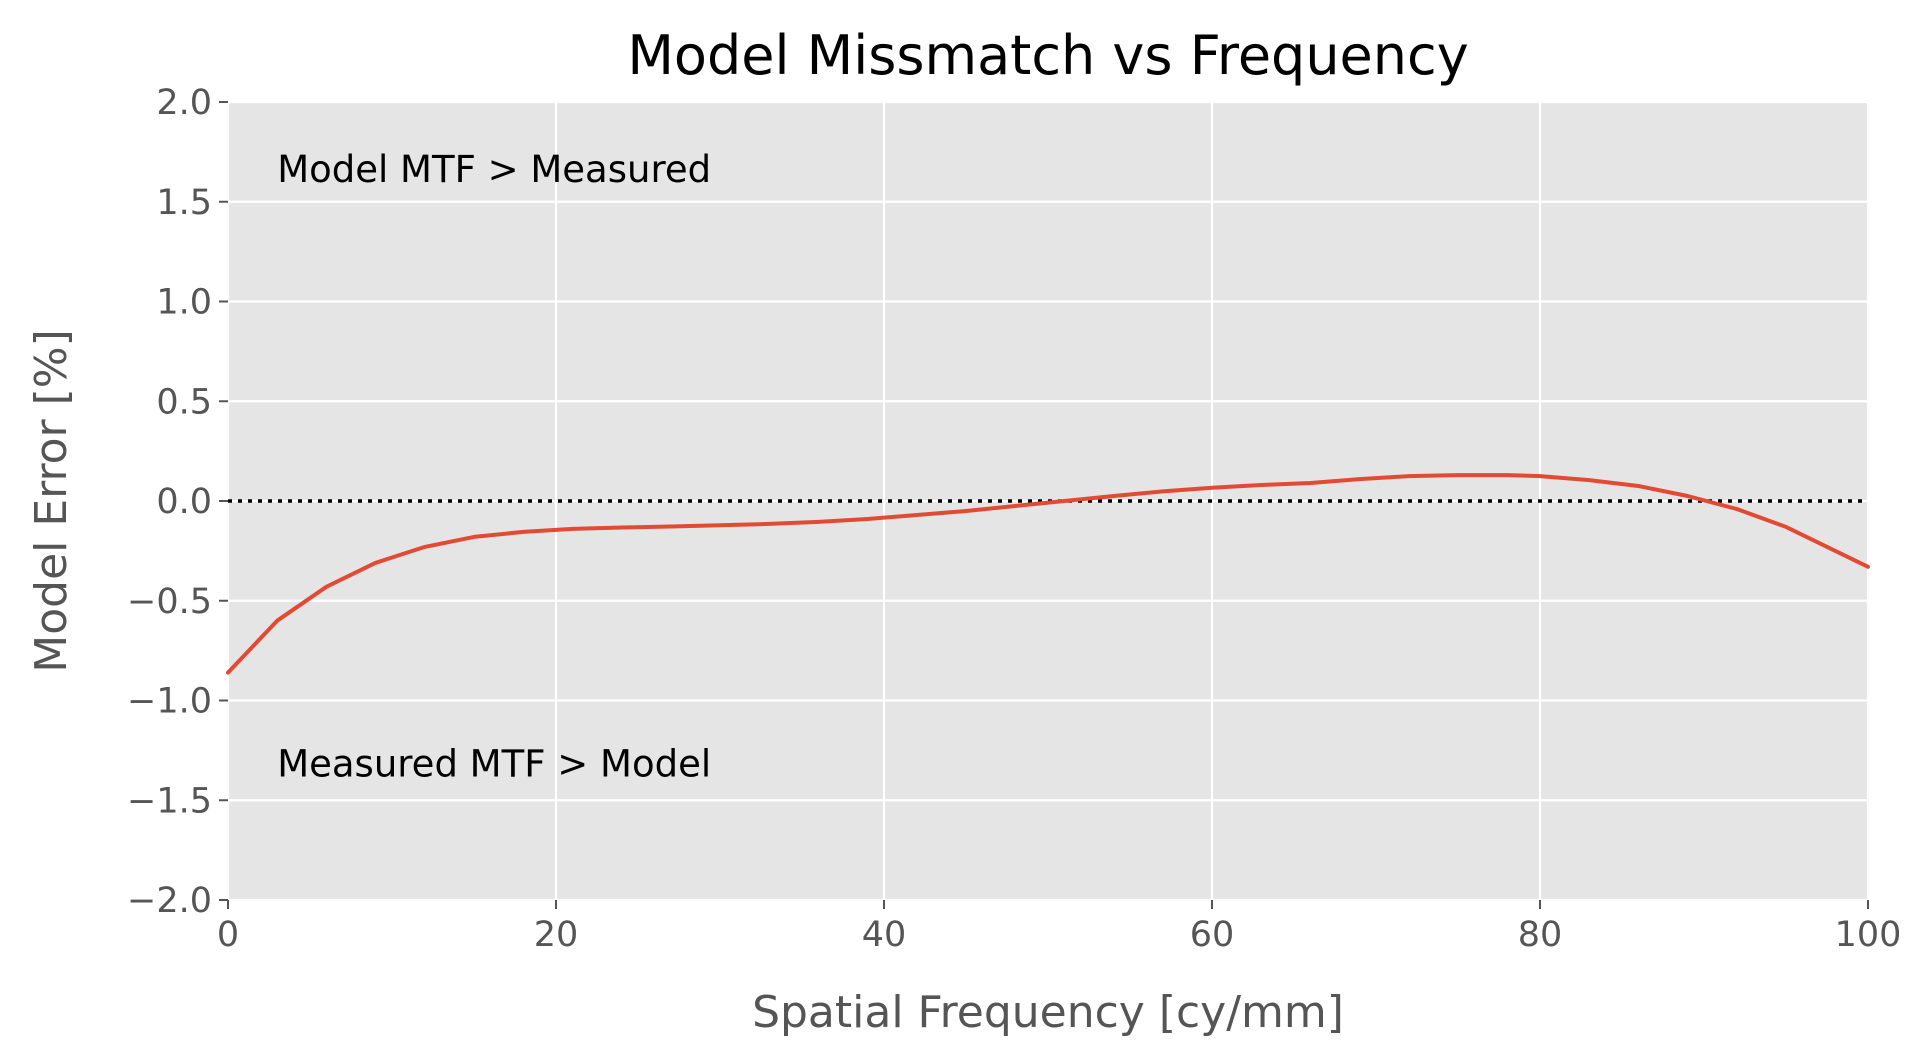  Describe the element at coordinates (1047, 55) in the screenshot. I see `chart-title: Model Missmatch vs Frequency` at that location.